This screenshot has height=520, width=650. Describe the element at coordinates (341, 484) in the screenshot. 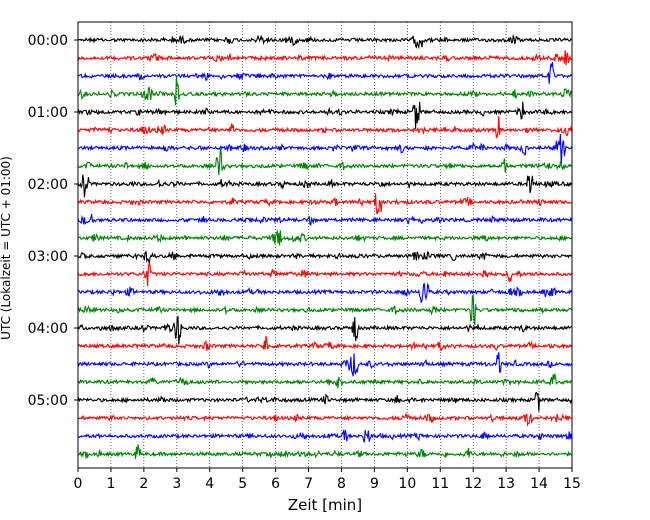

I see `x-tick-label: 8` at that location.